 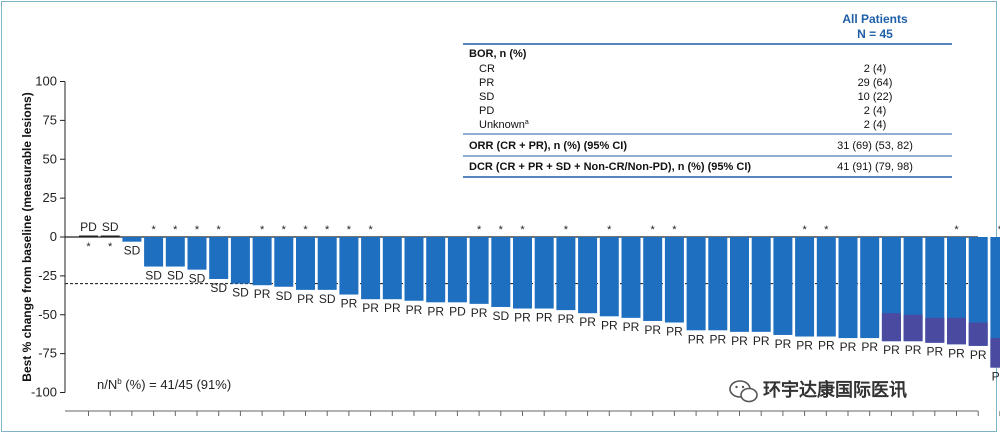 I want to click on y-tick-label: 100, so click(x=46, y=81).